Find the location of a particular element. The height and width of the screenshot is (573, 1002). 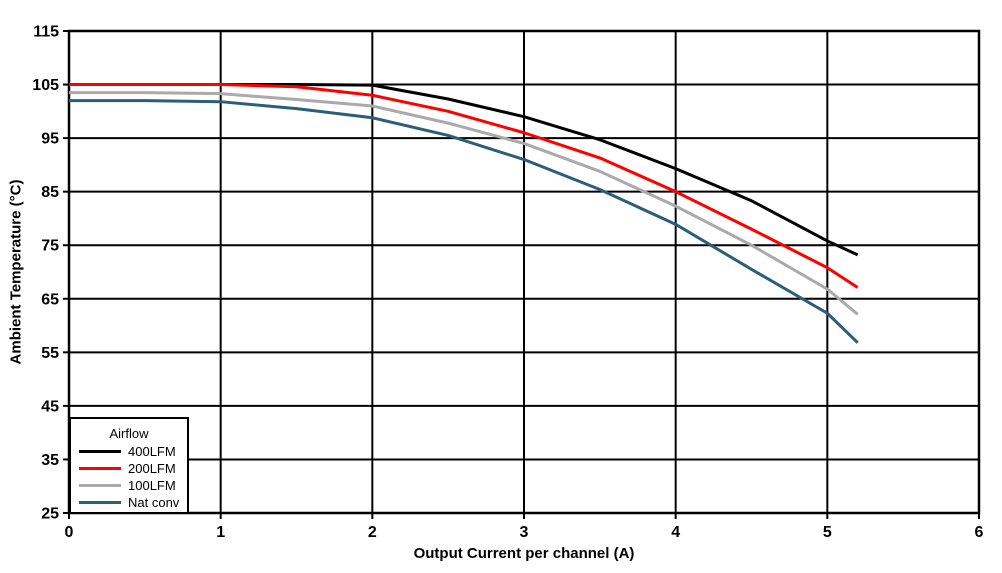

legend-line-400lfm is located at coordinates (100, 451).